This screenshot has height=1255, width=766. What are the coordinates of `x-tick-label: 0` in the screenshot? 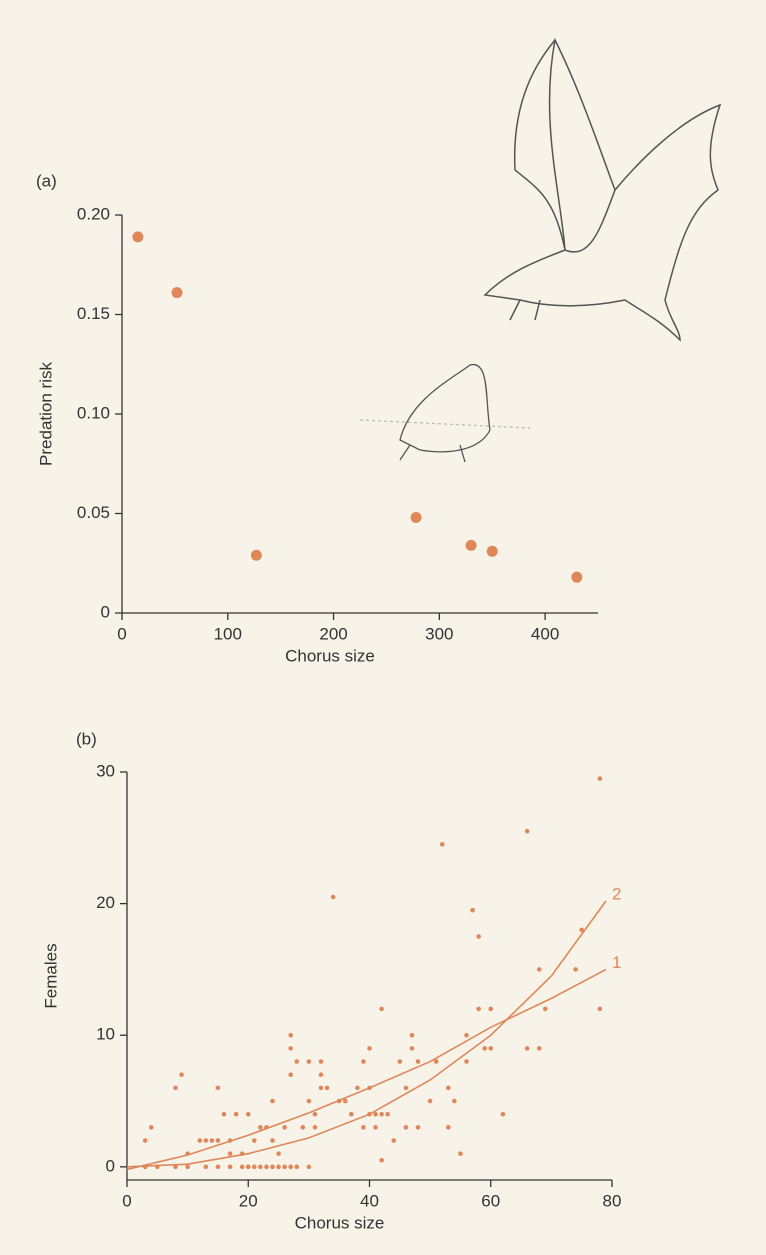 It's located at (126, 1200).